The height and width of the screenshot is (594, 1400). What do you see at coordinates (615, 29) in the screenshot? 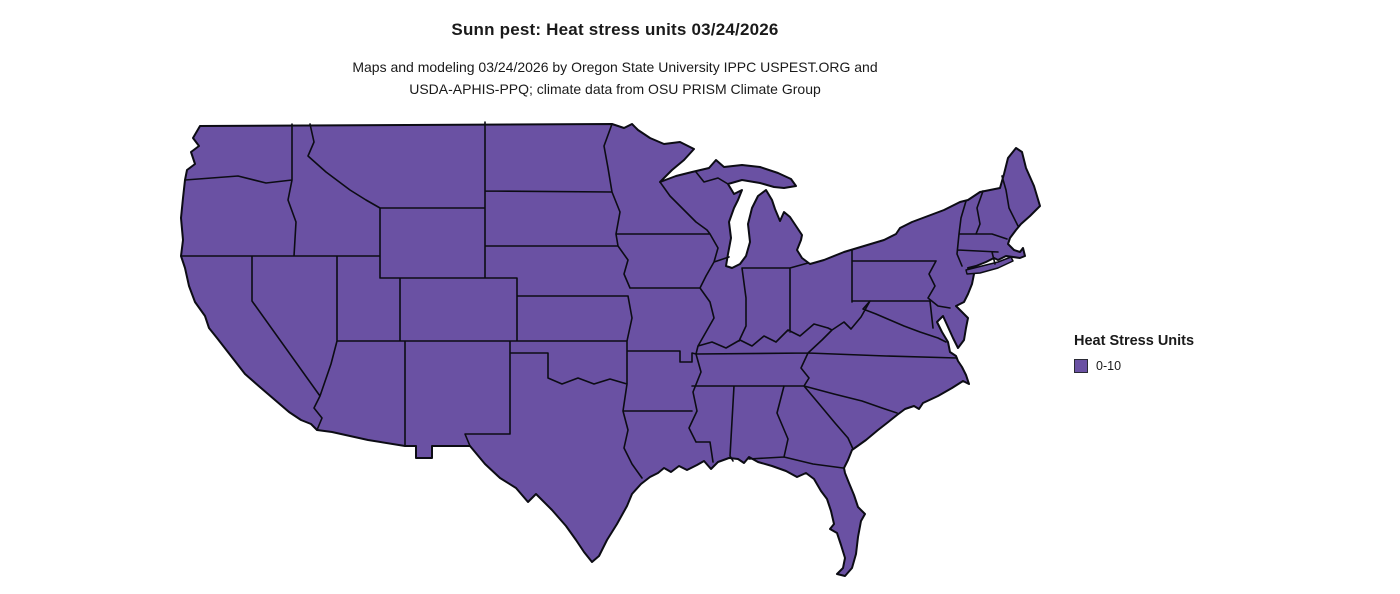
I see `page-title: Sunn pest: Heat stress units 03/24/2026` at bounding box center [615, 29].